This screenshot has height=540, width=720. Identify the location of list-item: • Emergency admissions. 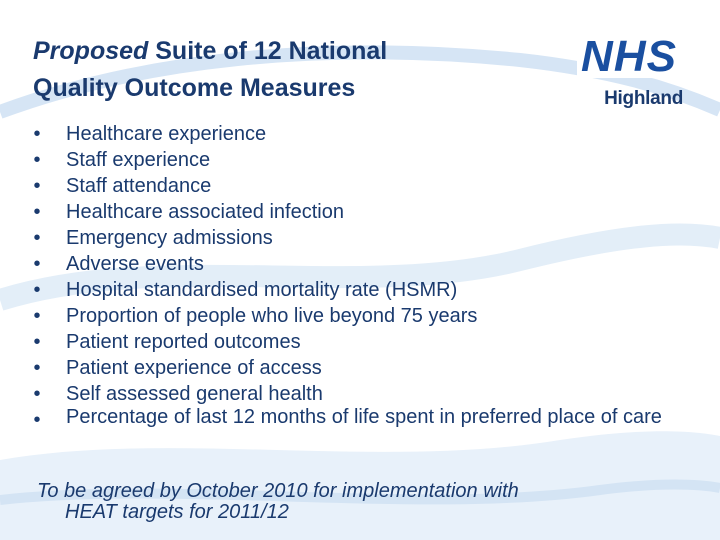
(360, 238).